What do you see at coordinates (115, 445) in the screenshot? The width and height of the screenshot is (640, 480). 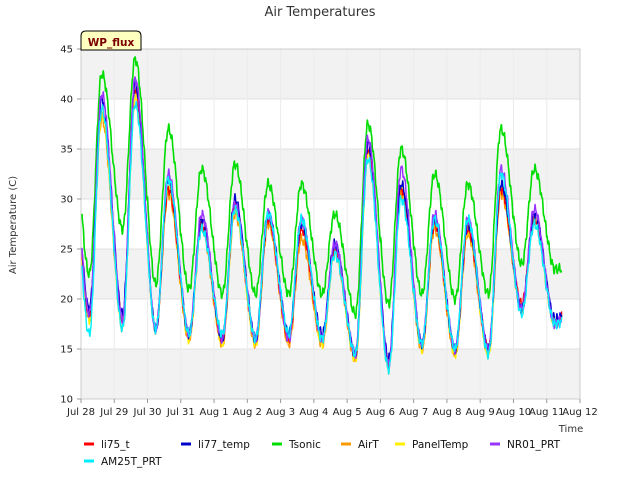 I see `legend-label: li75_t` at bounding box center [115, 445].